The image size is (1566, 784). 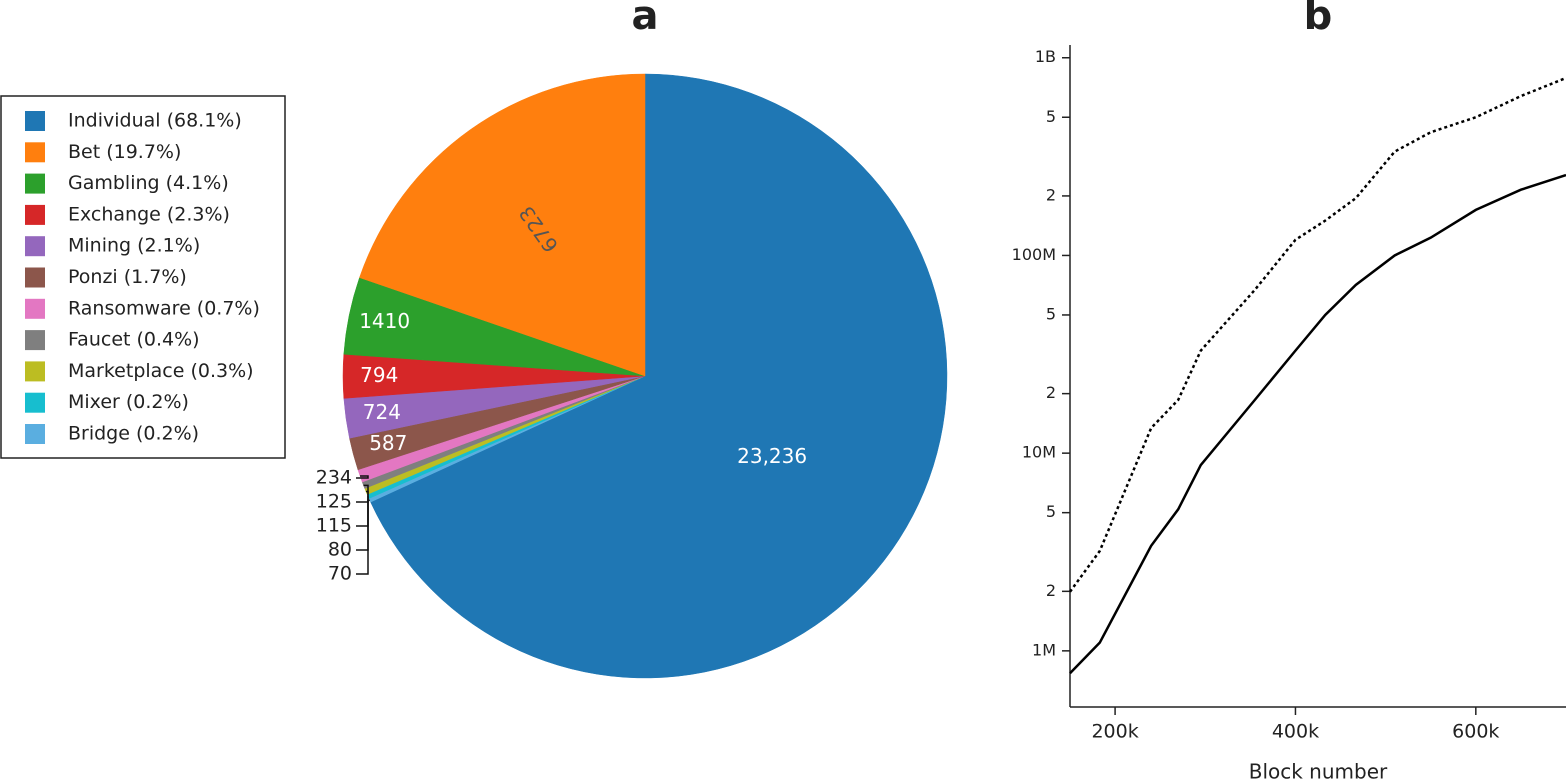 What do you see at coordinates (124, 152) in the screenshot?
I see `legend-label: Bet (19.7%)` at bounding box center [124, 152].